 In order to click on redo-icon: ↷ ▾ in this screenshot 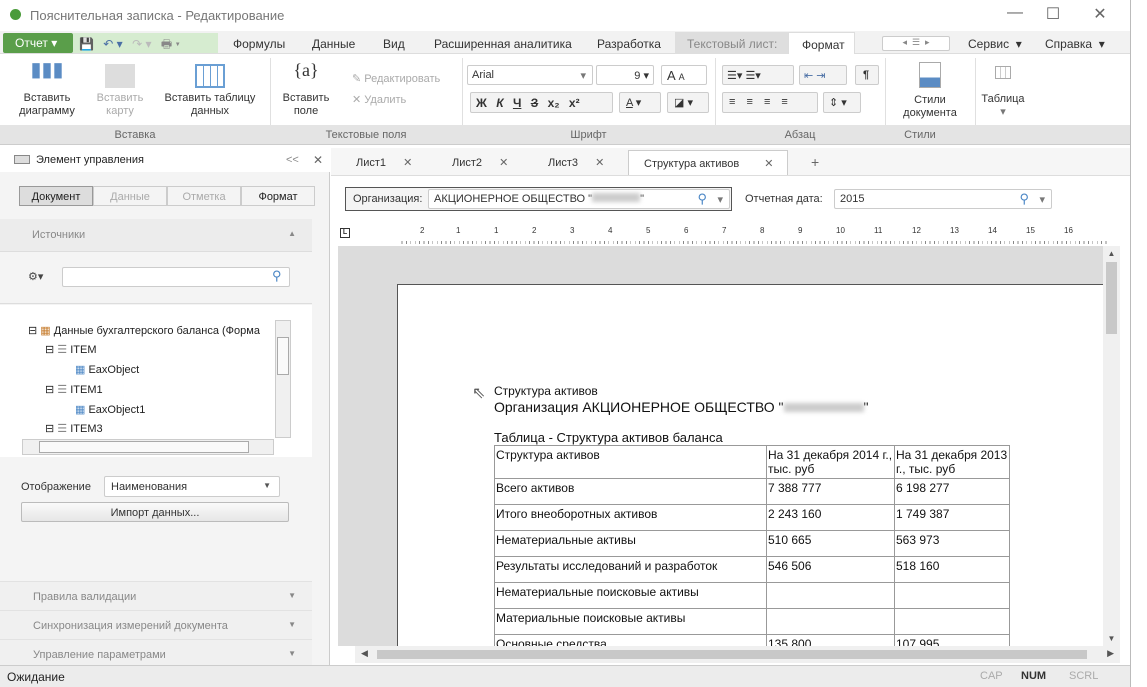, I will do `click(142, 44)`.